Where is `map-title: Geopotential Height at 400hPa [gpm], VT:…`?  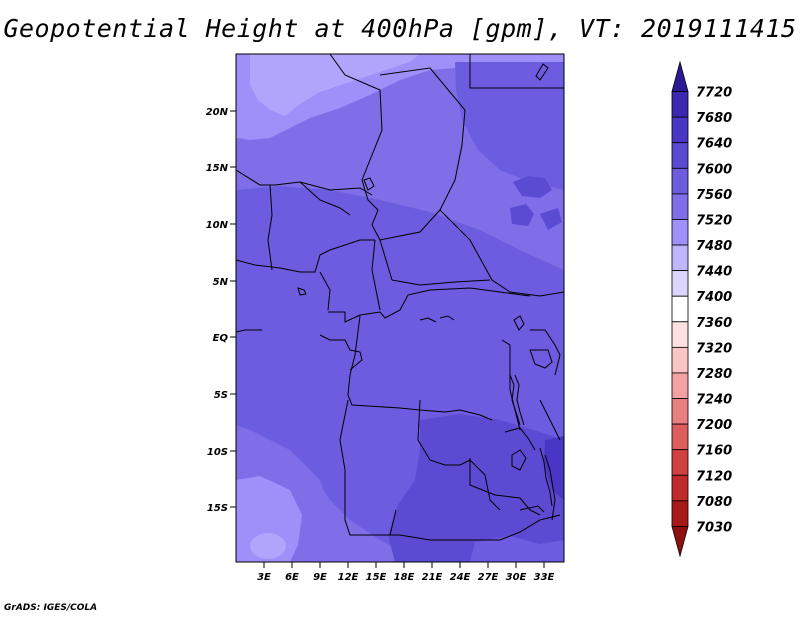 map-title: Geopotential Height at 400hPa [gpm], VT:… is located at coordinates (400, 28).